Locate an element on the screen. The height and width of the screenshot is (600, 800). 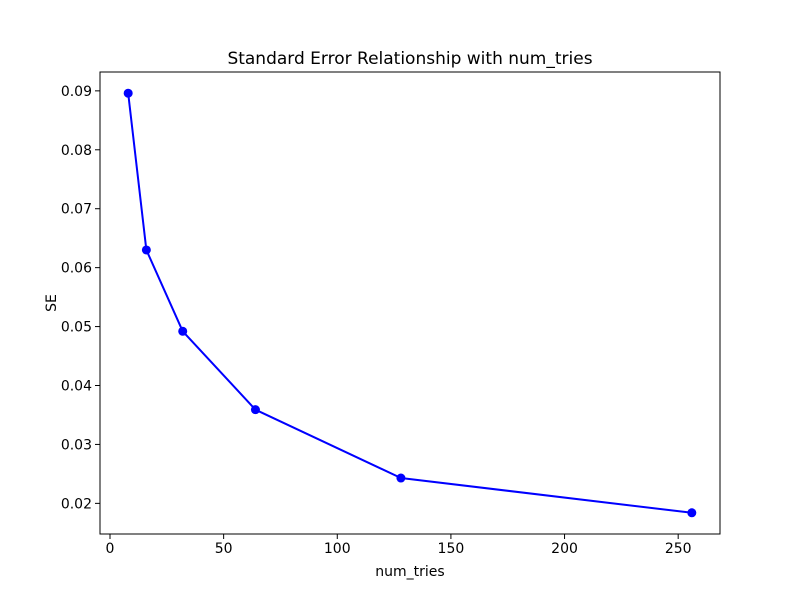
x-tick-label: 0 is located at coordinates (110, 549).